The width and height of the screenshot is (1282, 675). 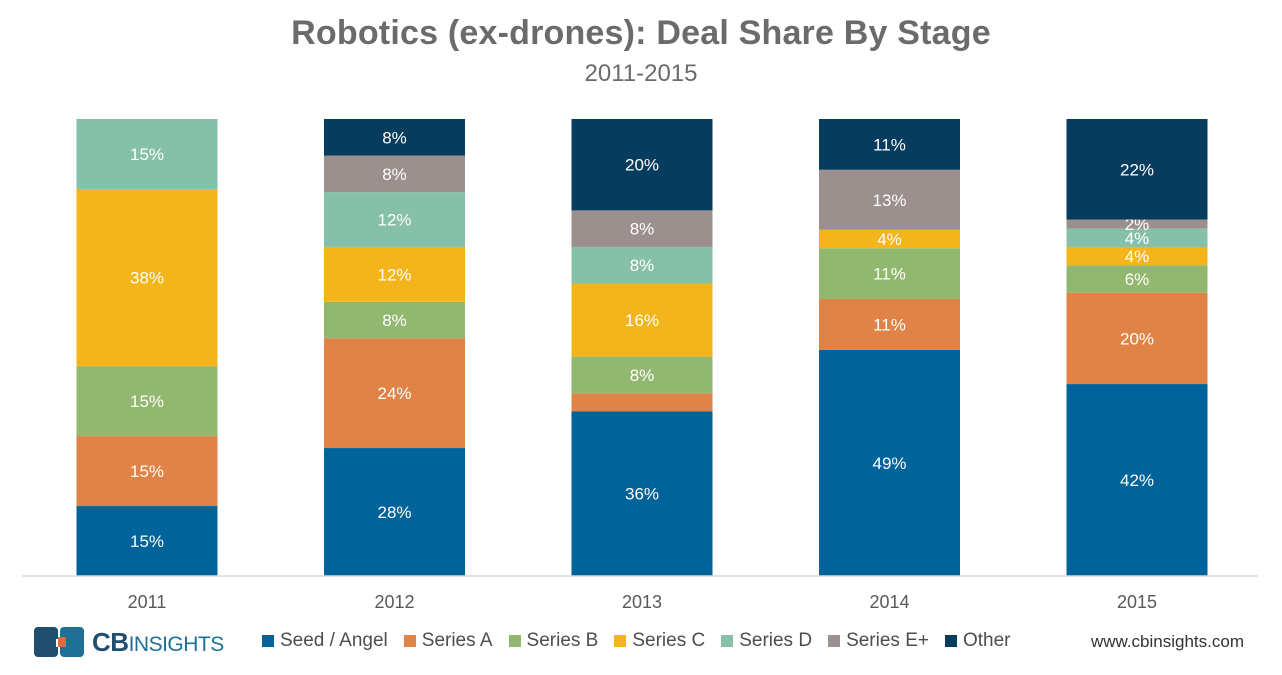 What do you see at coordinates (641, 73) in the screenshot?
I see `chart-subtitle: 2011-2015` at bounding box center [641, 73].